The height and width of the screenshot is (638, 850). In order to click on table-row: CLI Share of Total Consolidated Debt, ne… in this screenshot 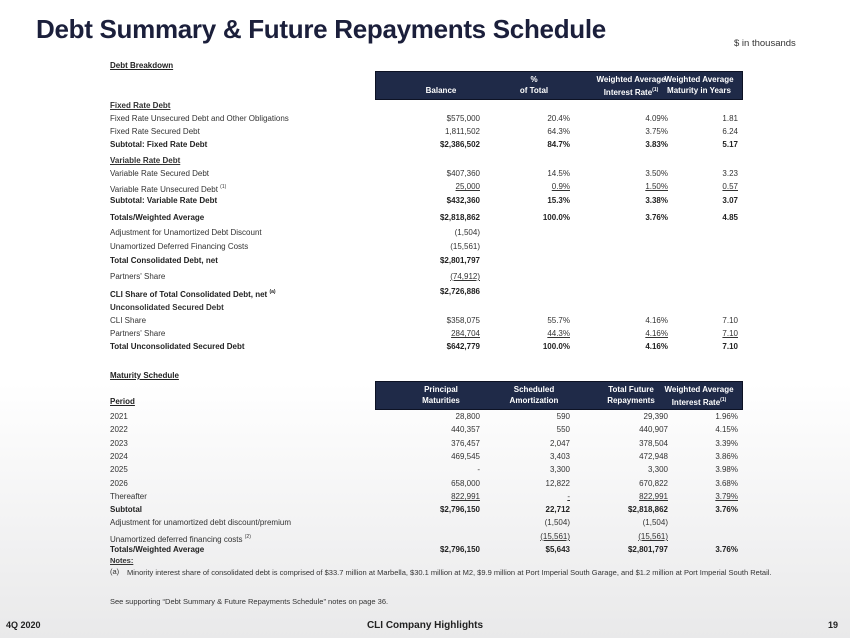, I will do `click(426, 292)`.